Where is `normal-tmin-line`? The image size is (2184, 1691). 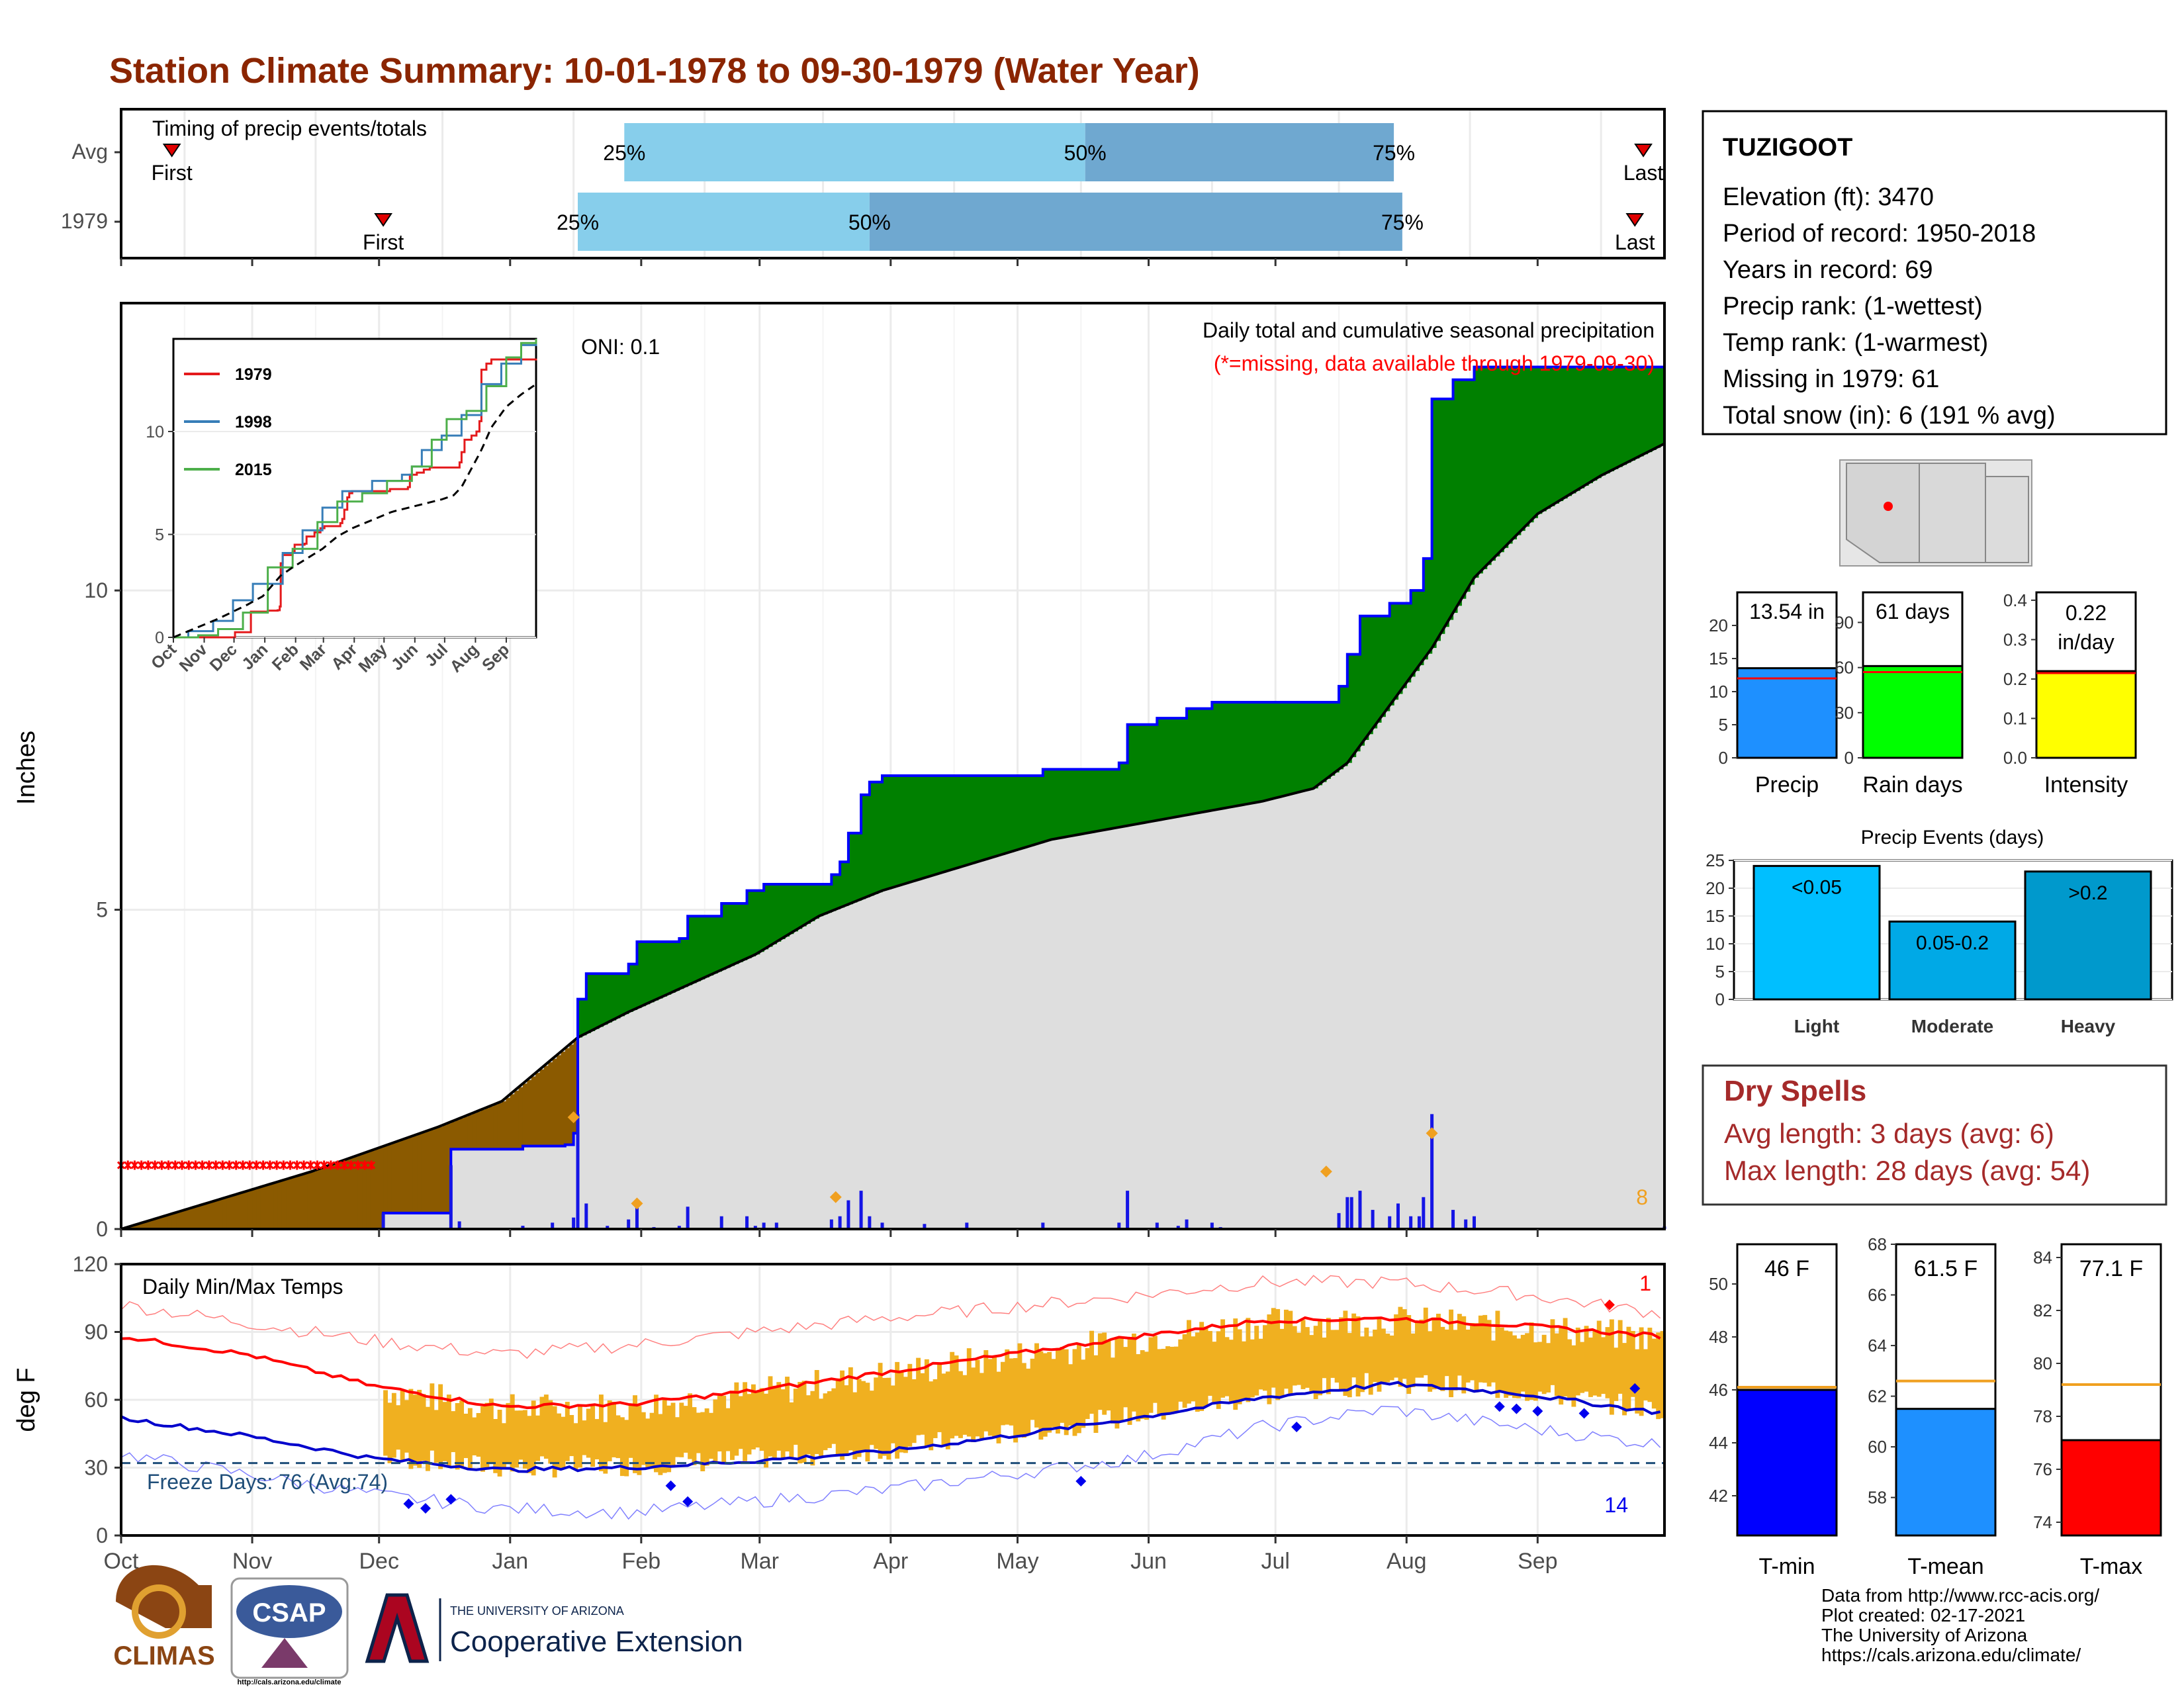 normal-tmin-line is located at coordinates (890, 1427).